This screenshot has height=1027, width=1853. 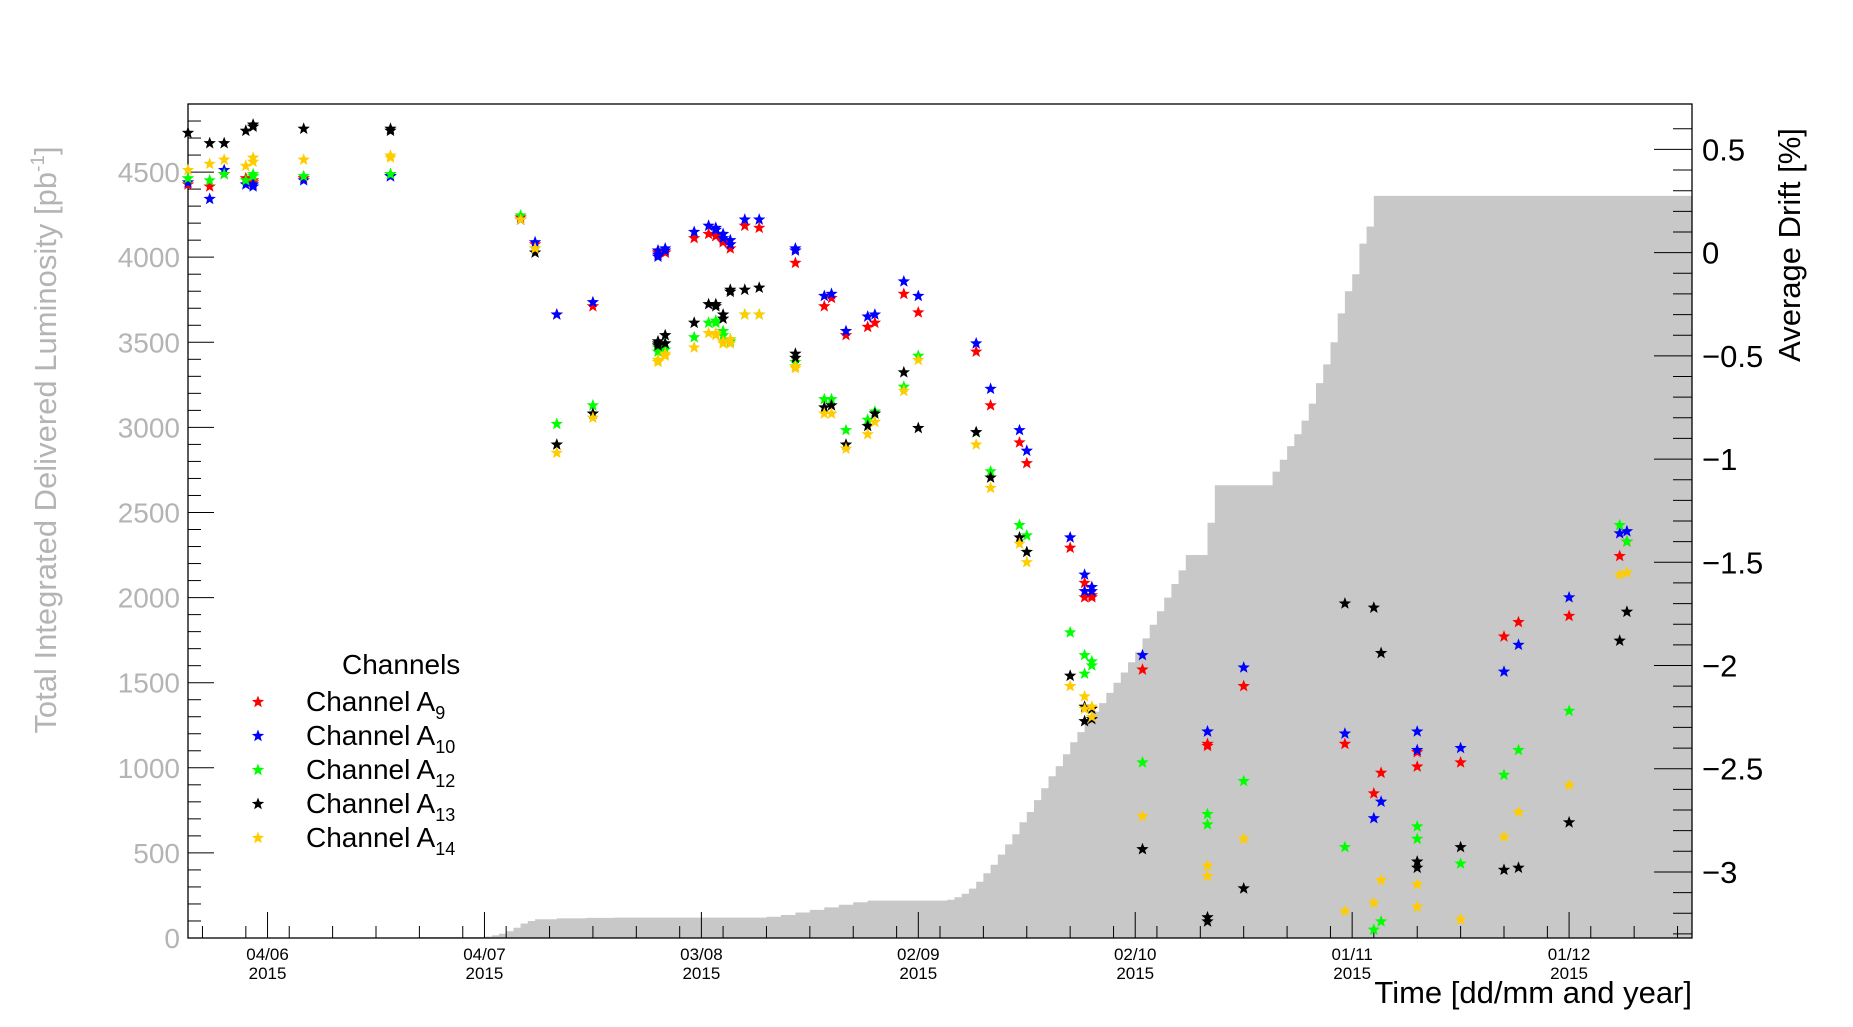 I want to click on right-tick-label: −2.5, so click(x=1732, y=769).